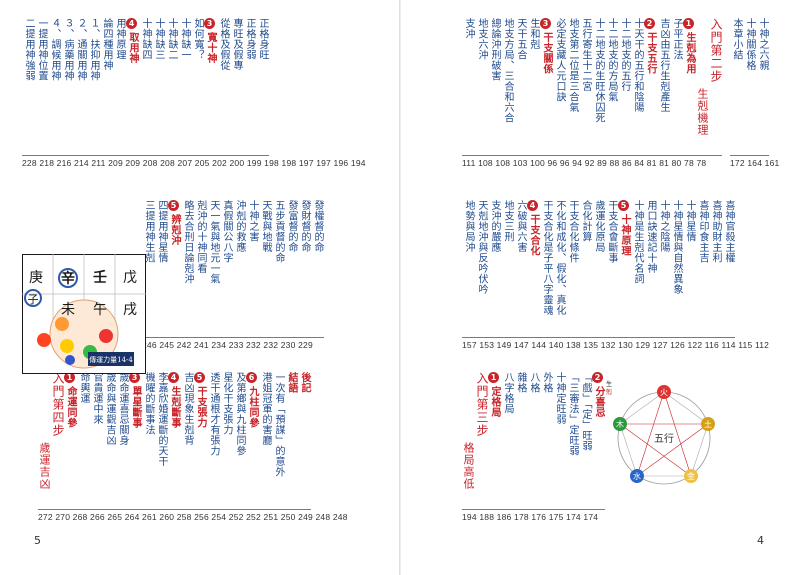 Image resolution: width=800 pixels, height=575 pixels. I want to click on toc-entry: 吉凶由五行生剋產生, so click(663, 65).